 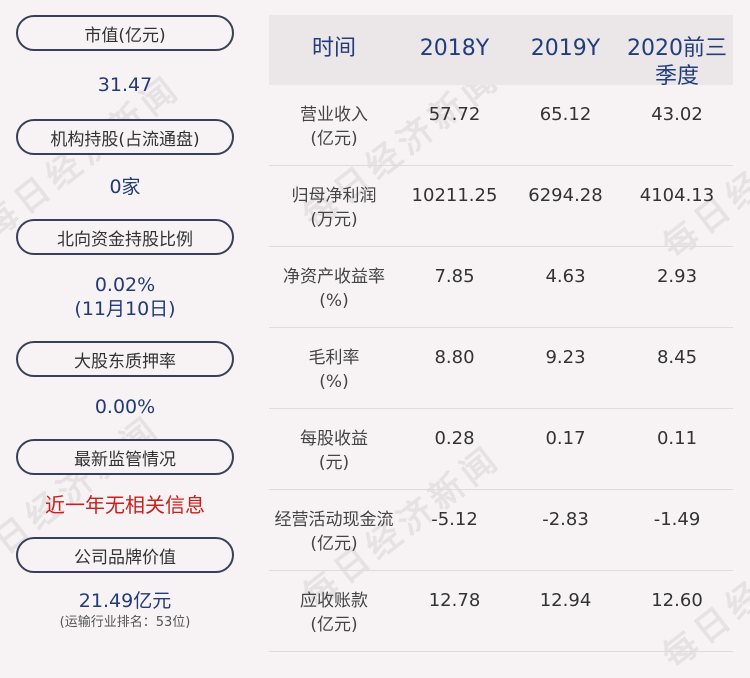 I want to click on brand-value-value: 21.49亿元, so click(x=125, y=601).